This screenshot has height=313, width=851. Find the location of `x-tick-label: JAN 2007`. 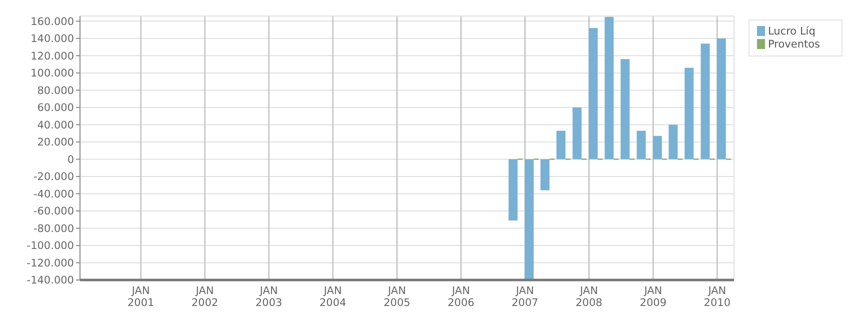

x-tick-label: JAN 2007 is located at coordinates (525, 297).